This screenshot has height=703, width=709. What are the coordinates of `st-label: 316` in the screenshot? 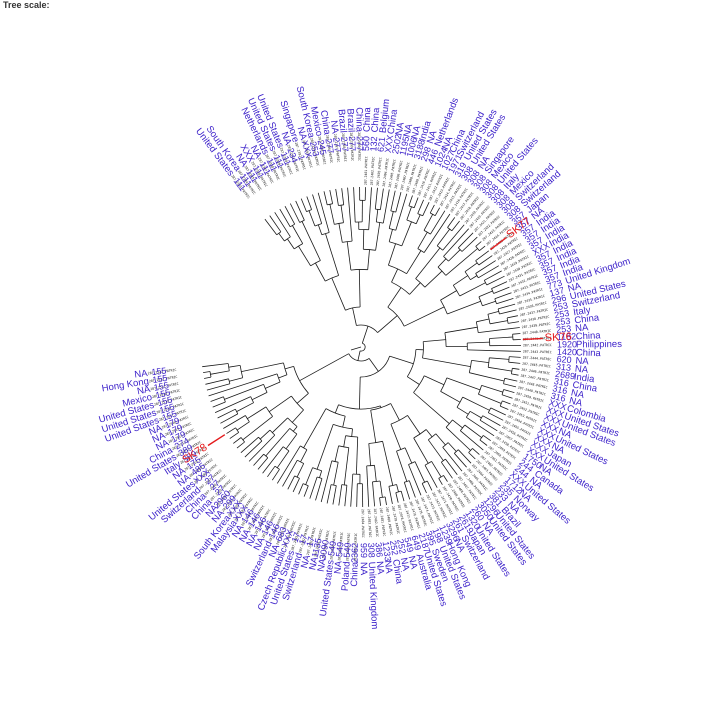 It's located at (558, 396).